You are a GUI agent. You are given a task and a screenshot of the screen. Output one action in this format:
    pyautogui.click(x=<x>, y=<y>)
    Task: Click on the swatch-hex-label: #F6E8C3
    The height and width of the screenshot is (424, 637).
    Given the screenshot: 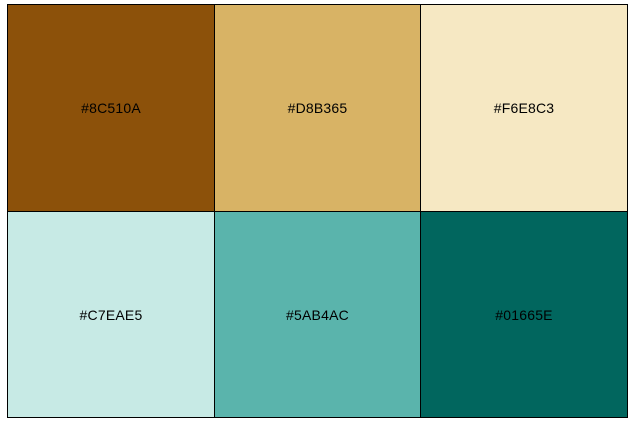 What is the action you would take?
    pyautogui.click(x=524, y=108)
    